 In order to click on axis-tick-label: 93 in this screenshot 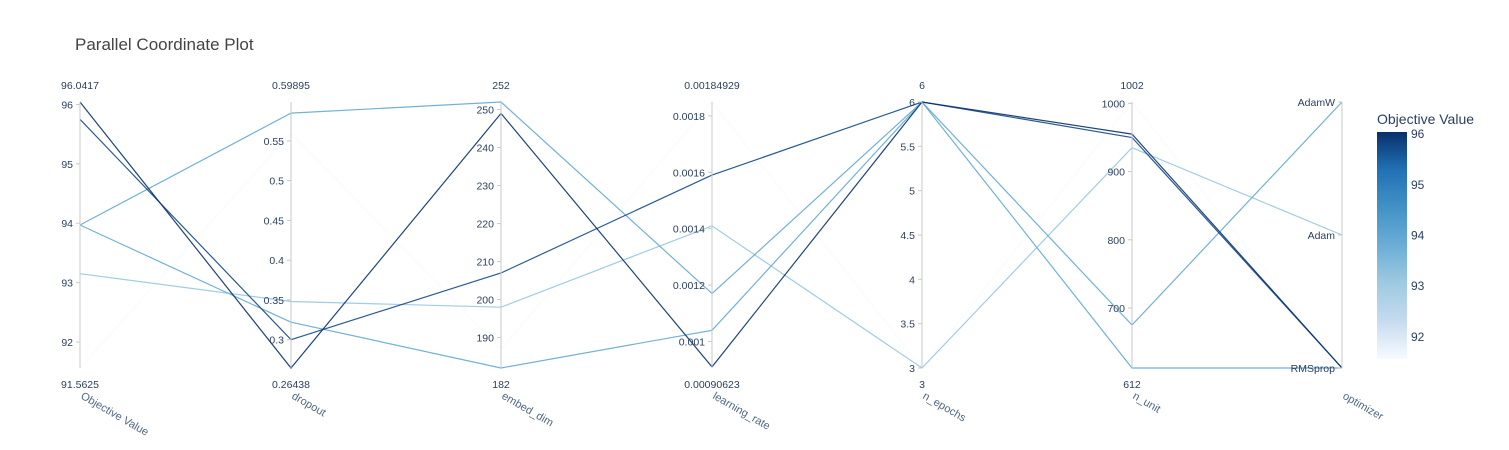, I will do `click(67, 284)`.